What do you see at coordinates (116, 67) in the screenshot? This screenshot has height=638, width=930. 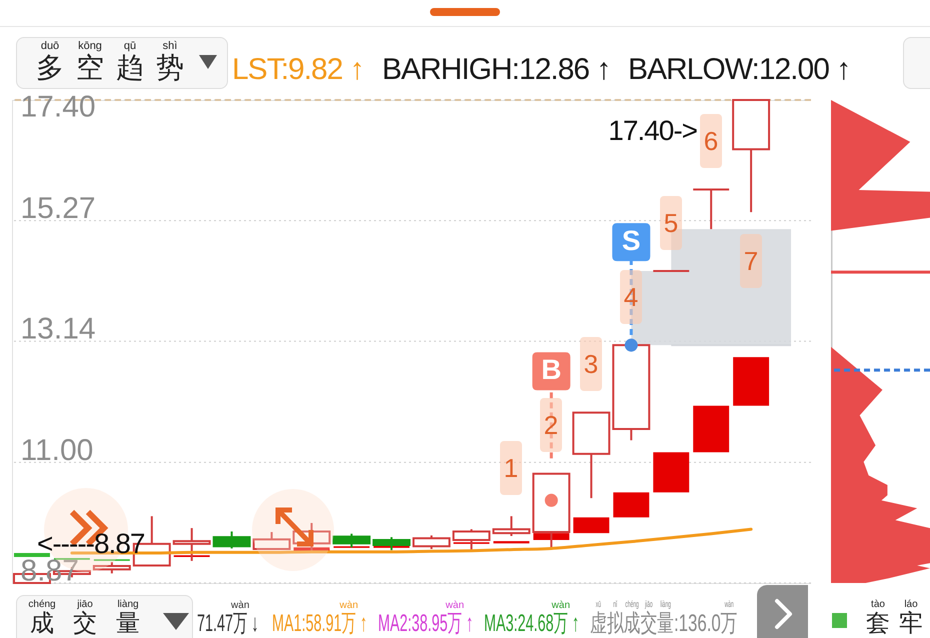 I see `text: 多空趋势` at bounding box center [116, 67].